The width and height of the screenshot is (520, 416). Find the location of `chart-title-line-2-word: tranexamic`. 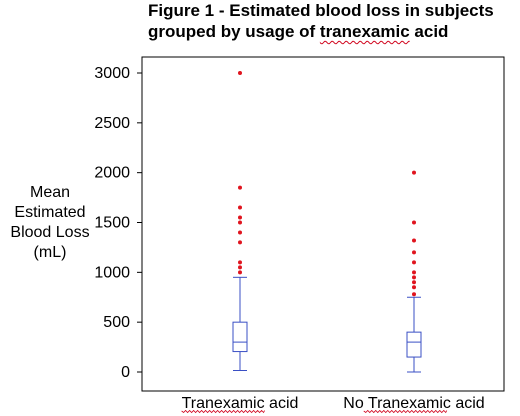

chart-title-line-2-word: tranexamic is located at coordinates (364, 31).